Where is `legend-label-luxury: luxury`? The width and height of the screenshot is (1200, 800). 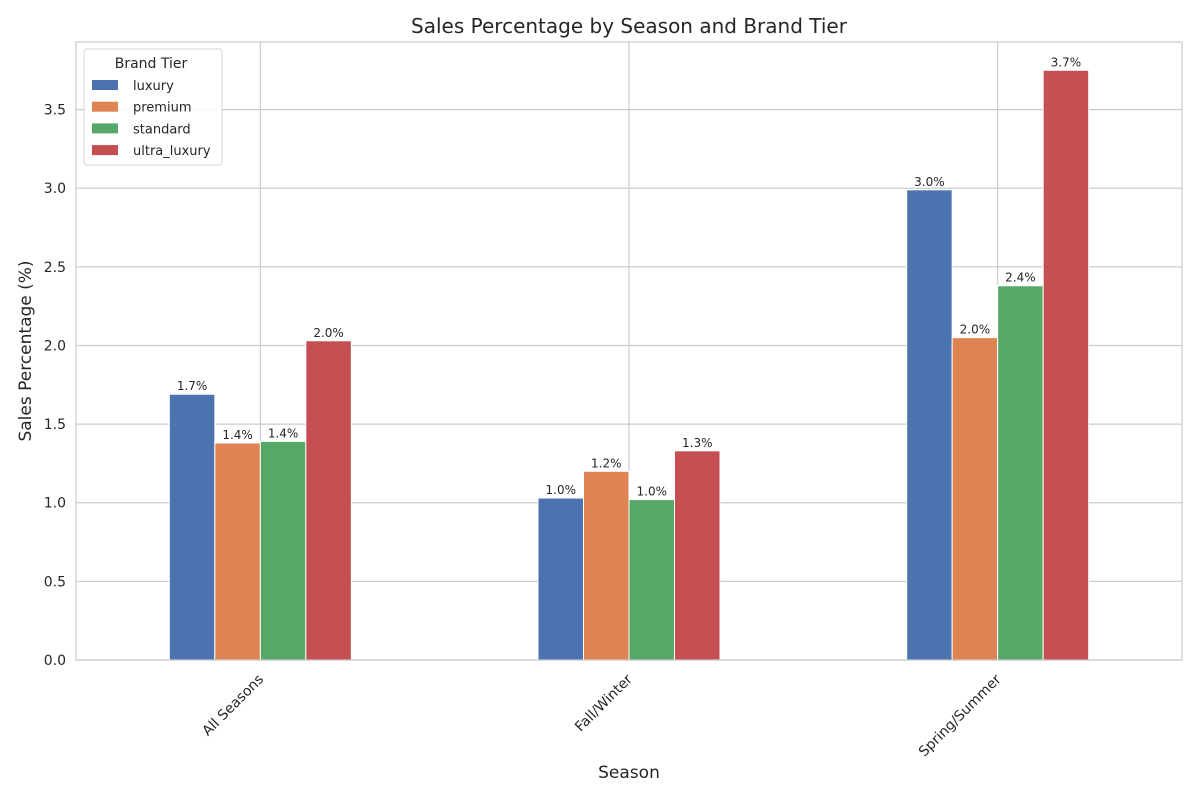
legend-label-luxury: luxury is located at coordinates (153, 86).